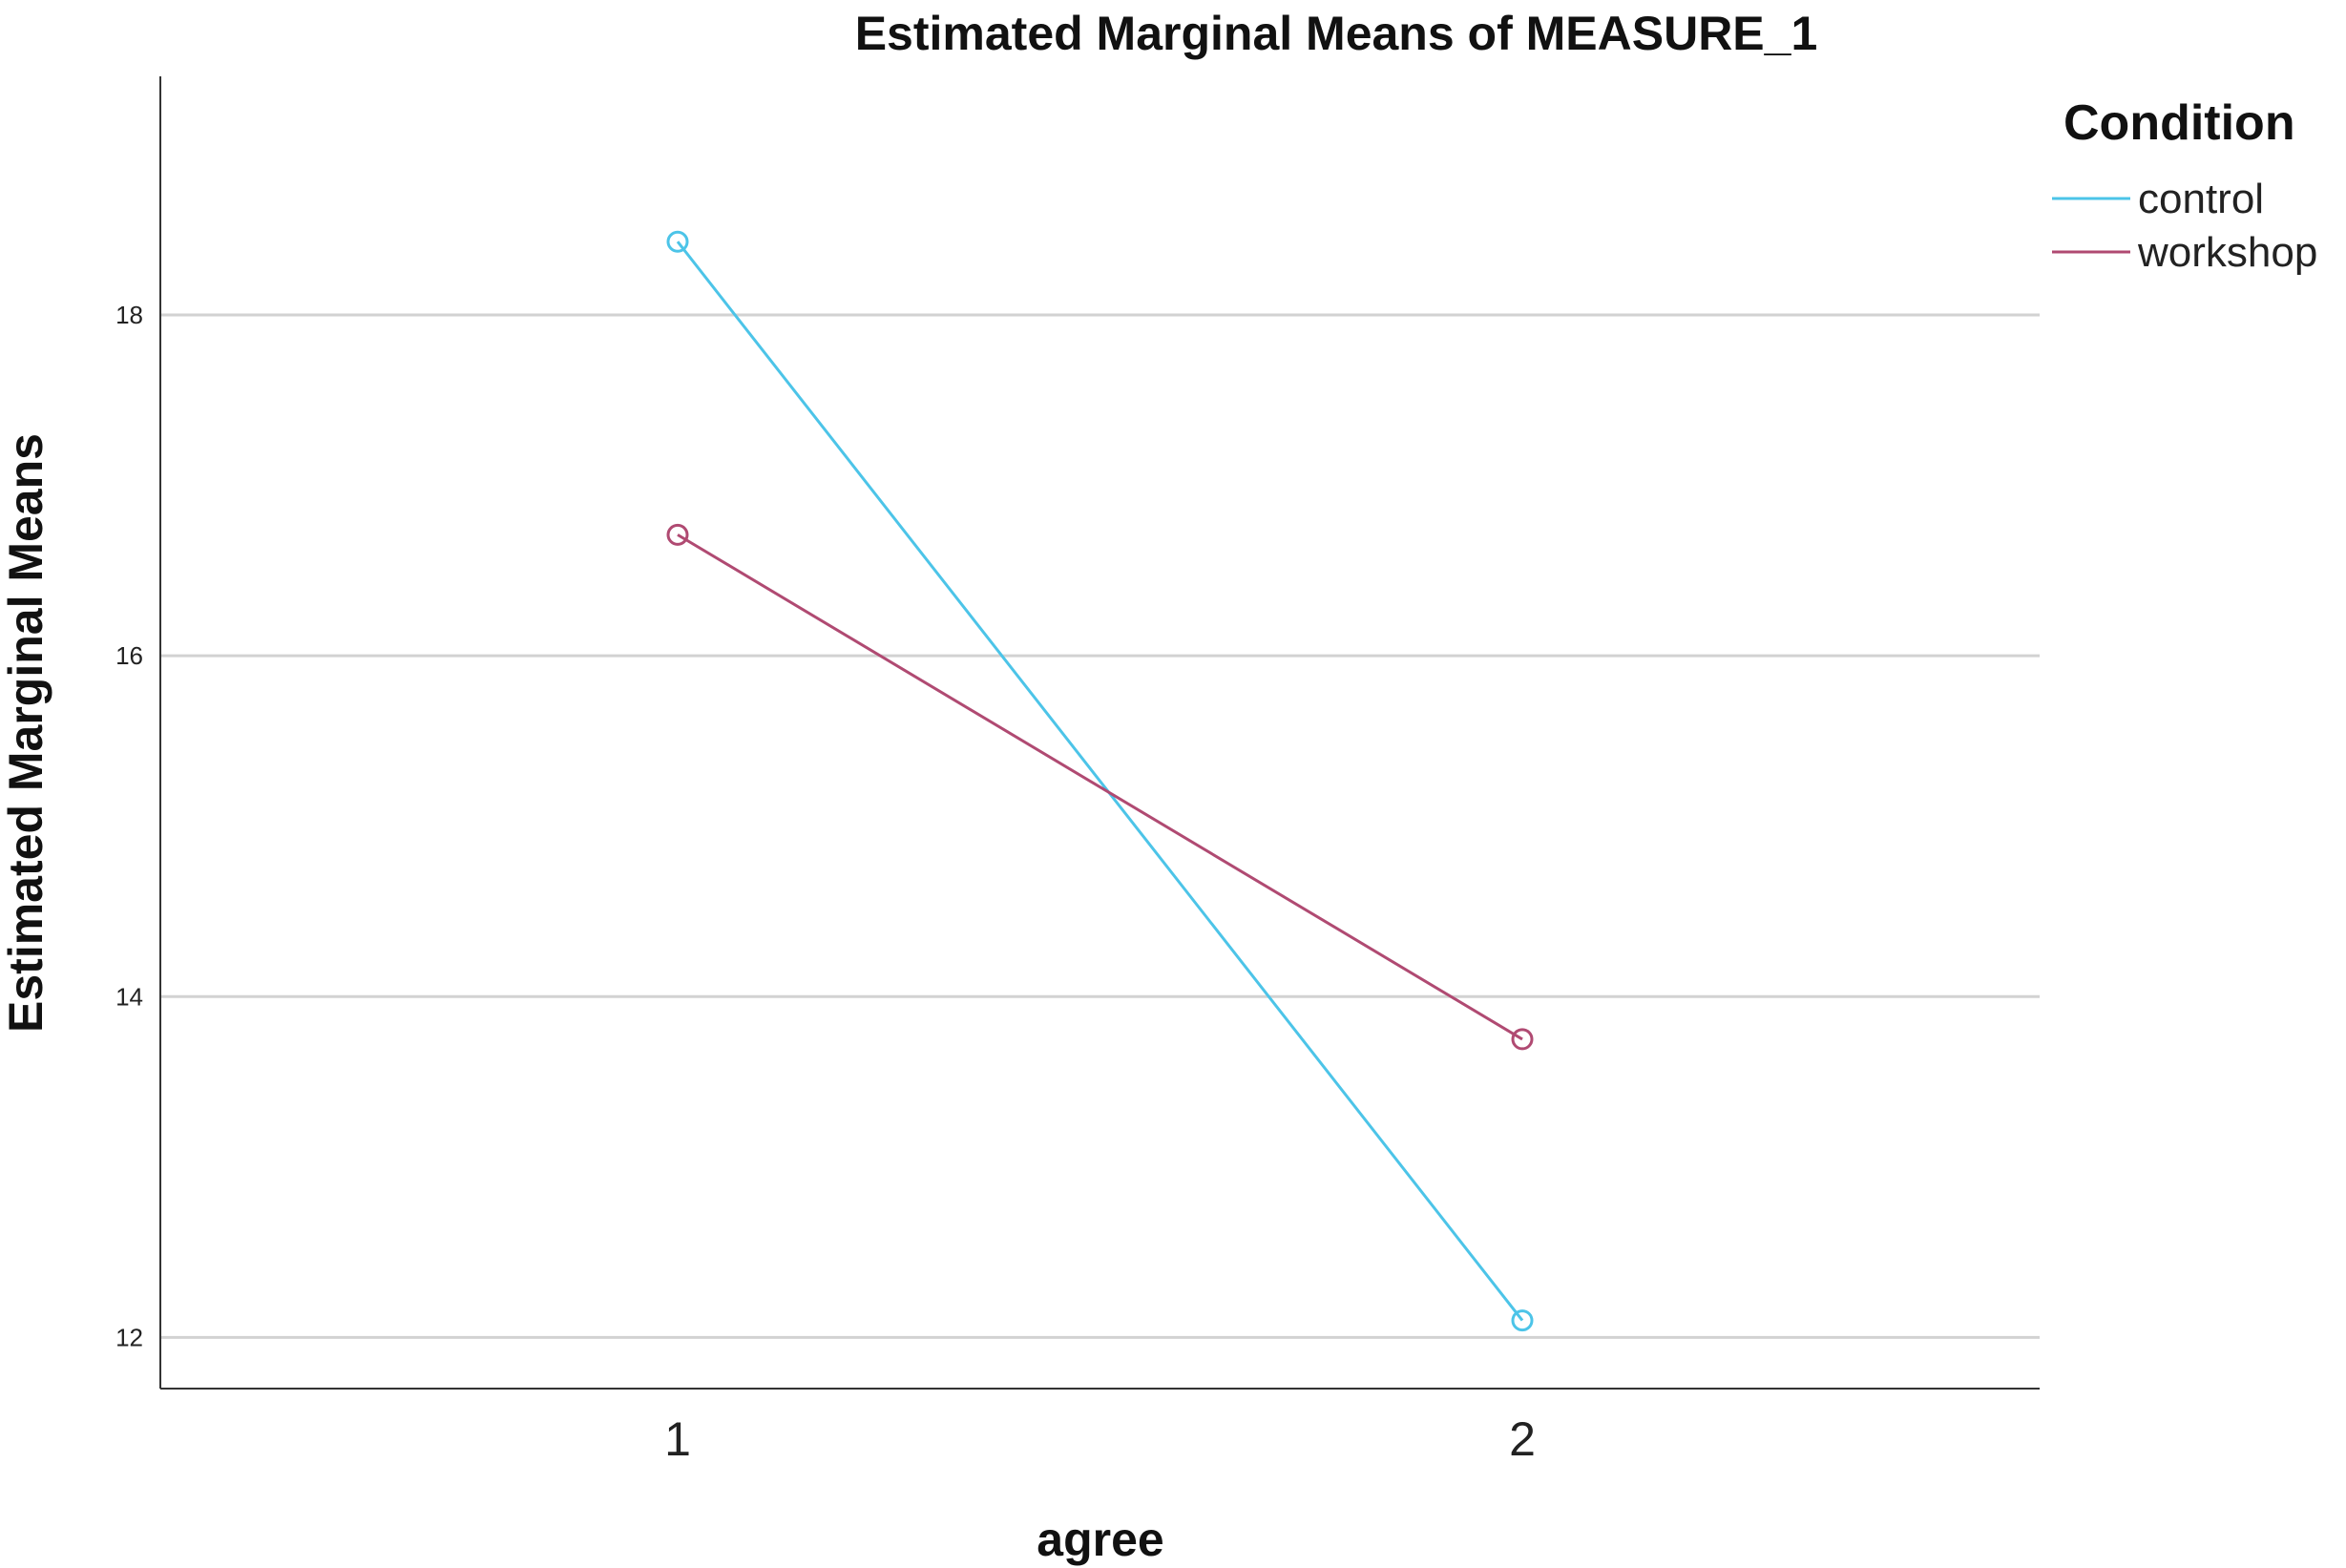  Describe the element at coordinates (1100, 1539) in the screenshot. I see `x-axis-label: agree` at that location.